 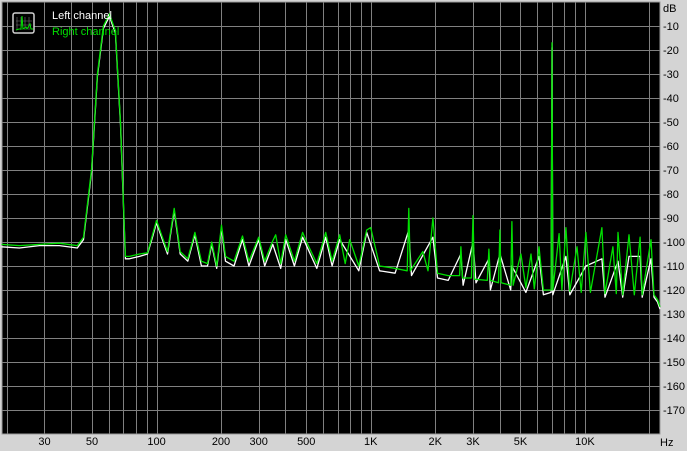 What do you see at coordinates (85, 32) in the screenshot?
I see `legend-right-channel: Right channel` at bounding box center [85, 32].